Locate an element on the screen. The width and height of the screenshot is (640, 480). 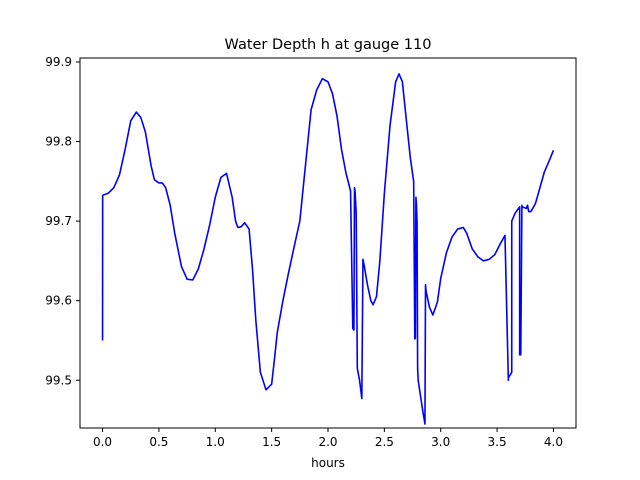
x-tick-label: 2.0 is located at coordinates (327, 442).